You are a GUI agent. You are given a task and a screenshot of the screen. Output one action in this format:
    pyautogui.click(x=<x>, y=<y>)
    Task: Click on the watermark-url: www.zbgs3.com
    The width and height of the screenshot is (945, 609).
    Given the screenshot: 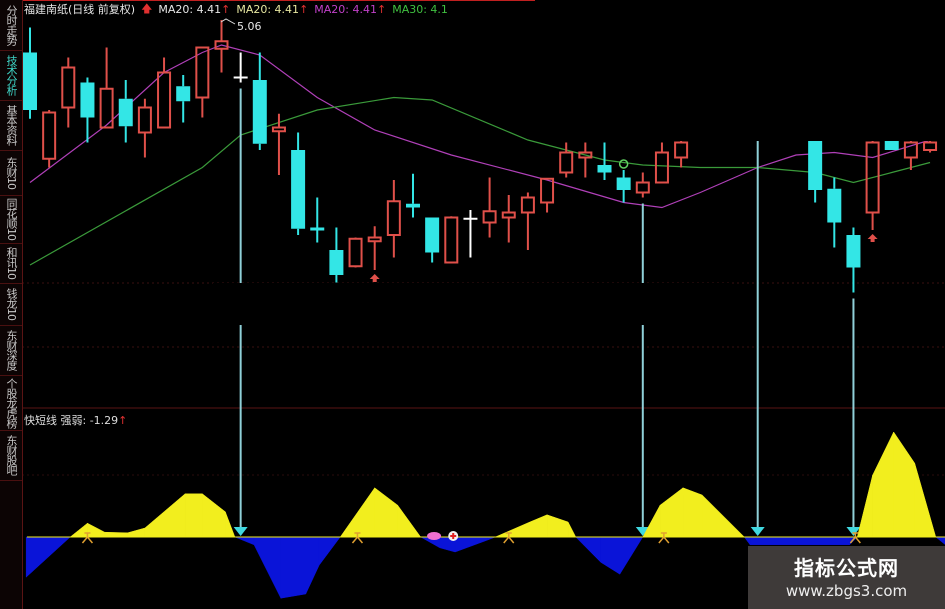 What is the action you would take?
    pyautogui.click(x=846, y=591)
    